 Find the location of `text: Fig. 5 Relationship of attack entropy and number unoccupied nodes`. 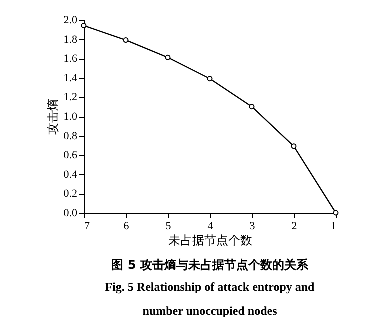

text: Fig. 5 Relationship of attack entropy and number unoccupied nodes is located at coordinates (210, 299).